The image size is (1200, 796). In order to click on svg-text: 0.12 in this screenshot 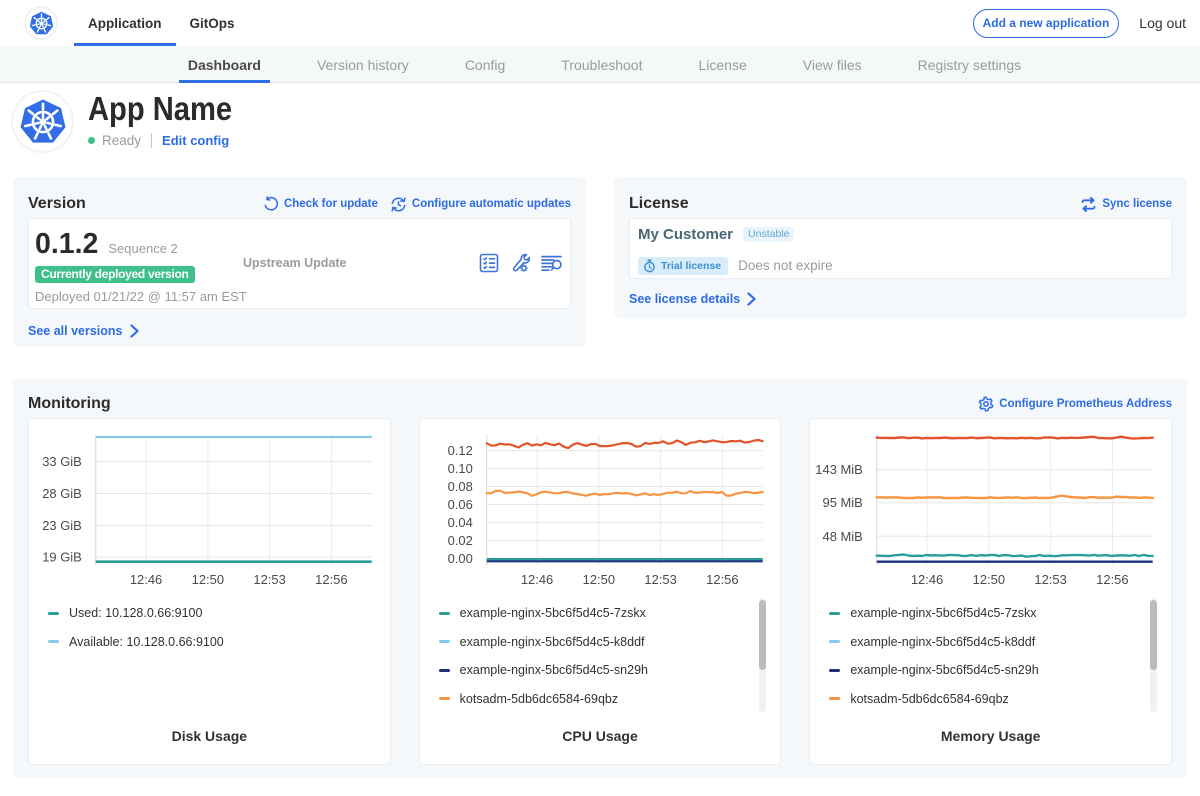, I will do `click(459, 450)`.